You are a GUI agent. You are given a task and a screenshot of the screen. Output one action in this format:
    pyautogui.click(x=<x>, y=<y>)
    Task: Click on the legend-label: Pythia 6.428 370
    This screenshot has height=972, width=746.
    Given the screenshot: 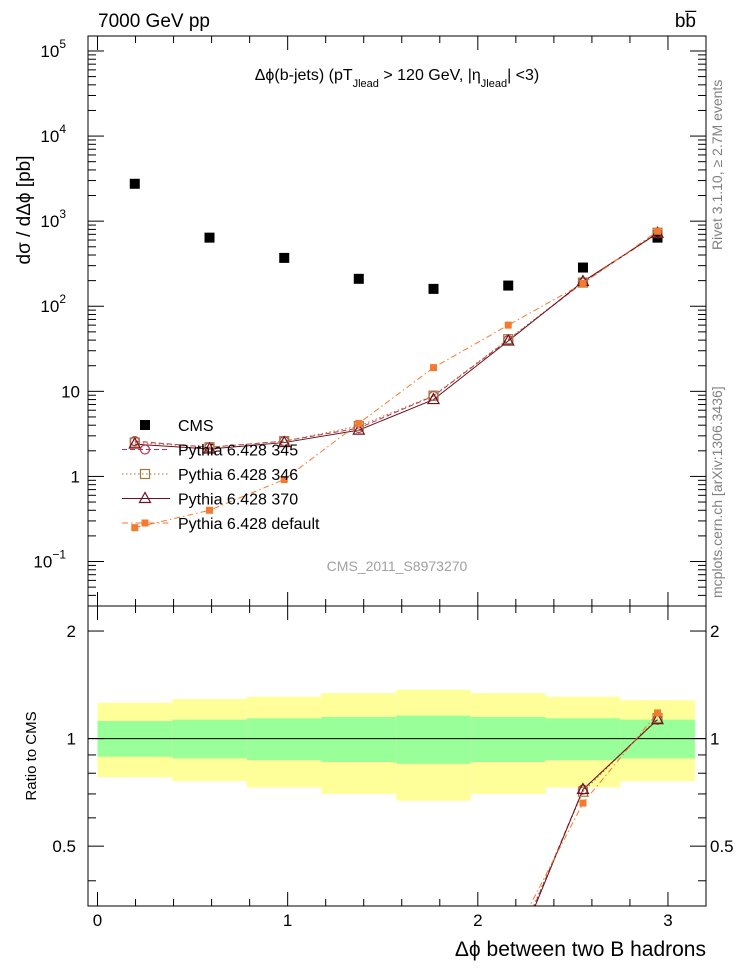 What is the action you would take?
    pyautogui.click(x=238, y=500)
    